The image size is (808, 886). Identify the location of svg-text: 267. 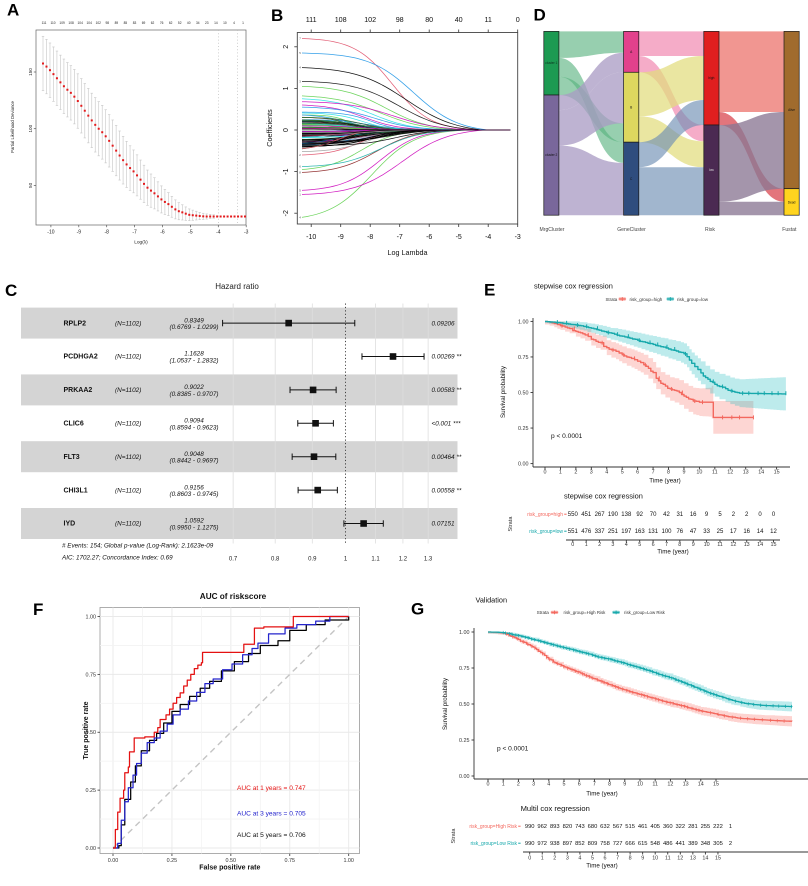
(600, 515).